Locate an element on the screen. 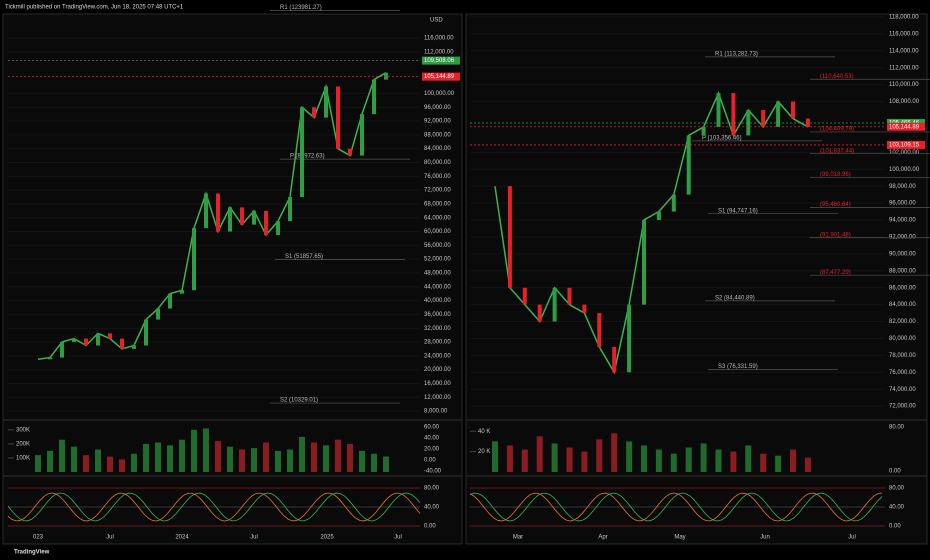  price-tag-label: 105,144.89 is located at coordinates (904, 127).